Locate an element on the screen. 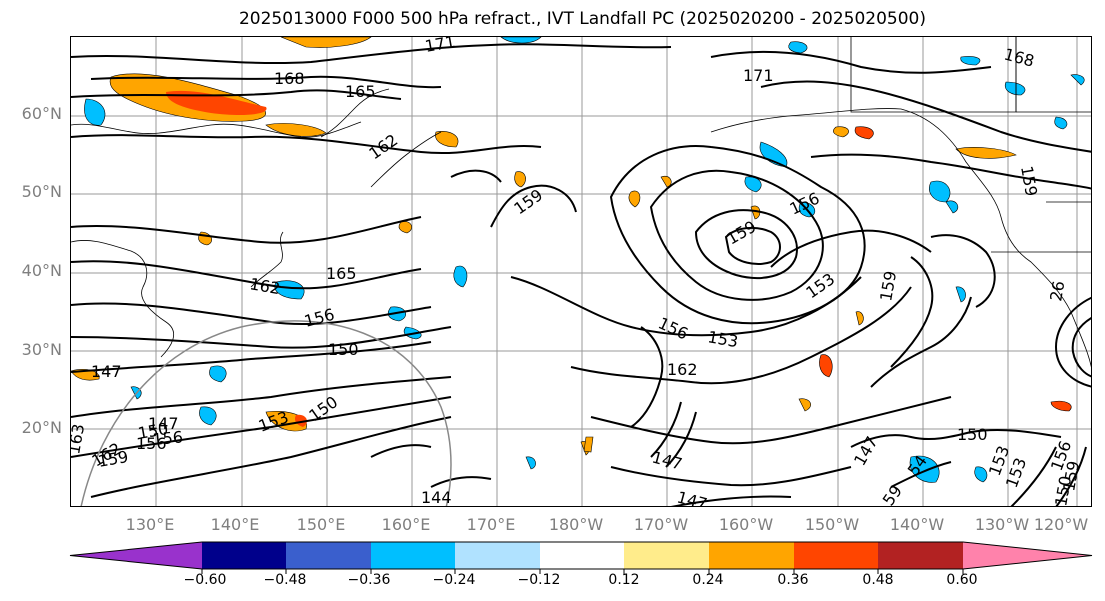 This screenshot has width=1105, height=601. lat-label-30n: 30°N is located at coordinates (41, 349).